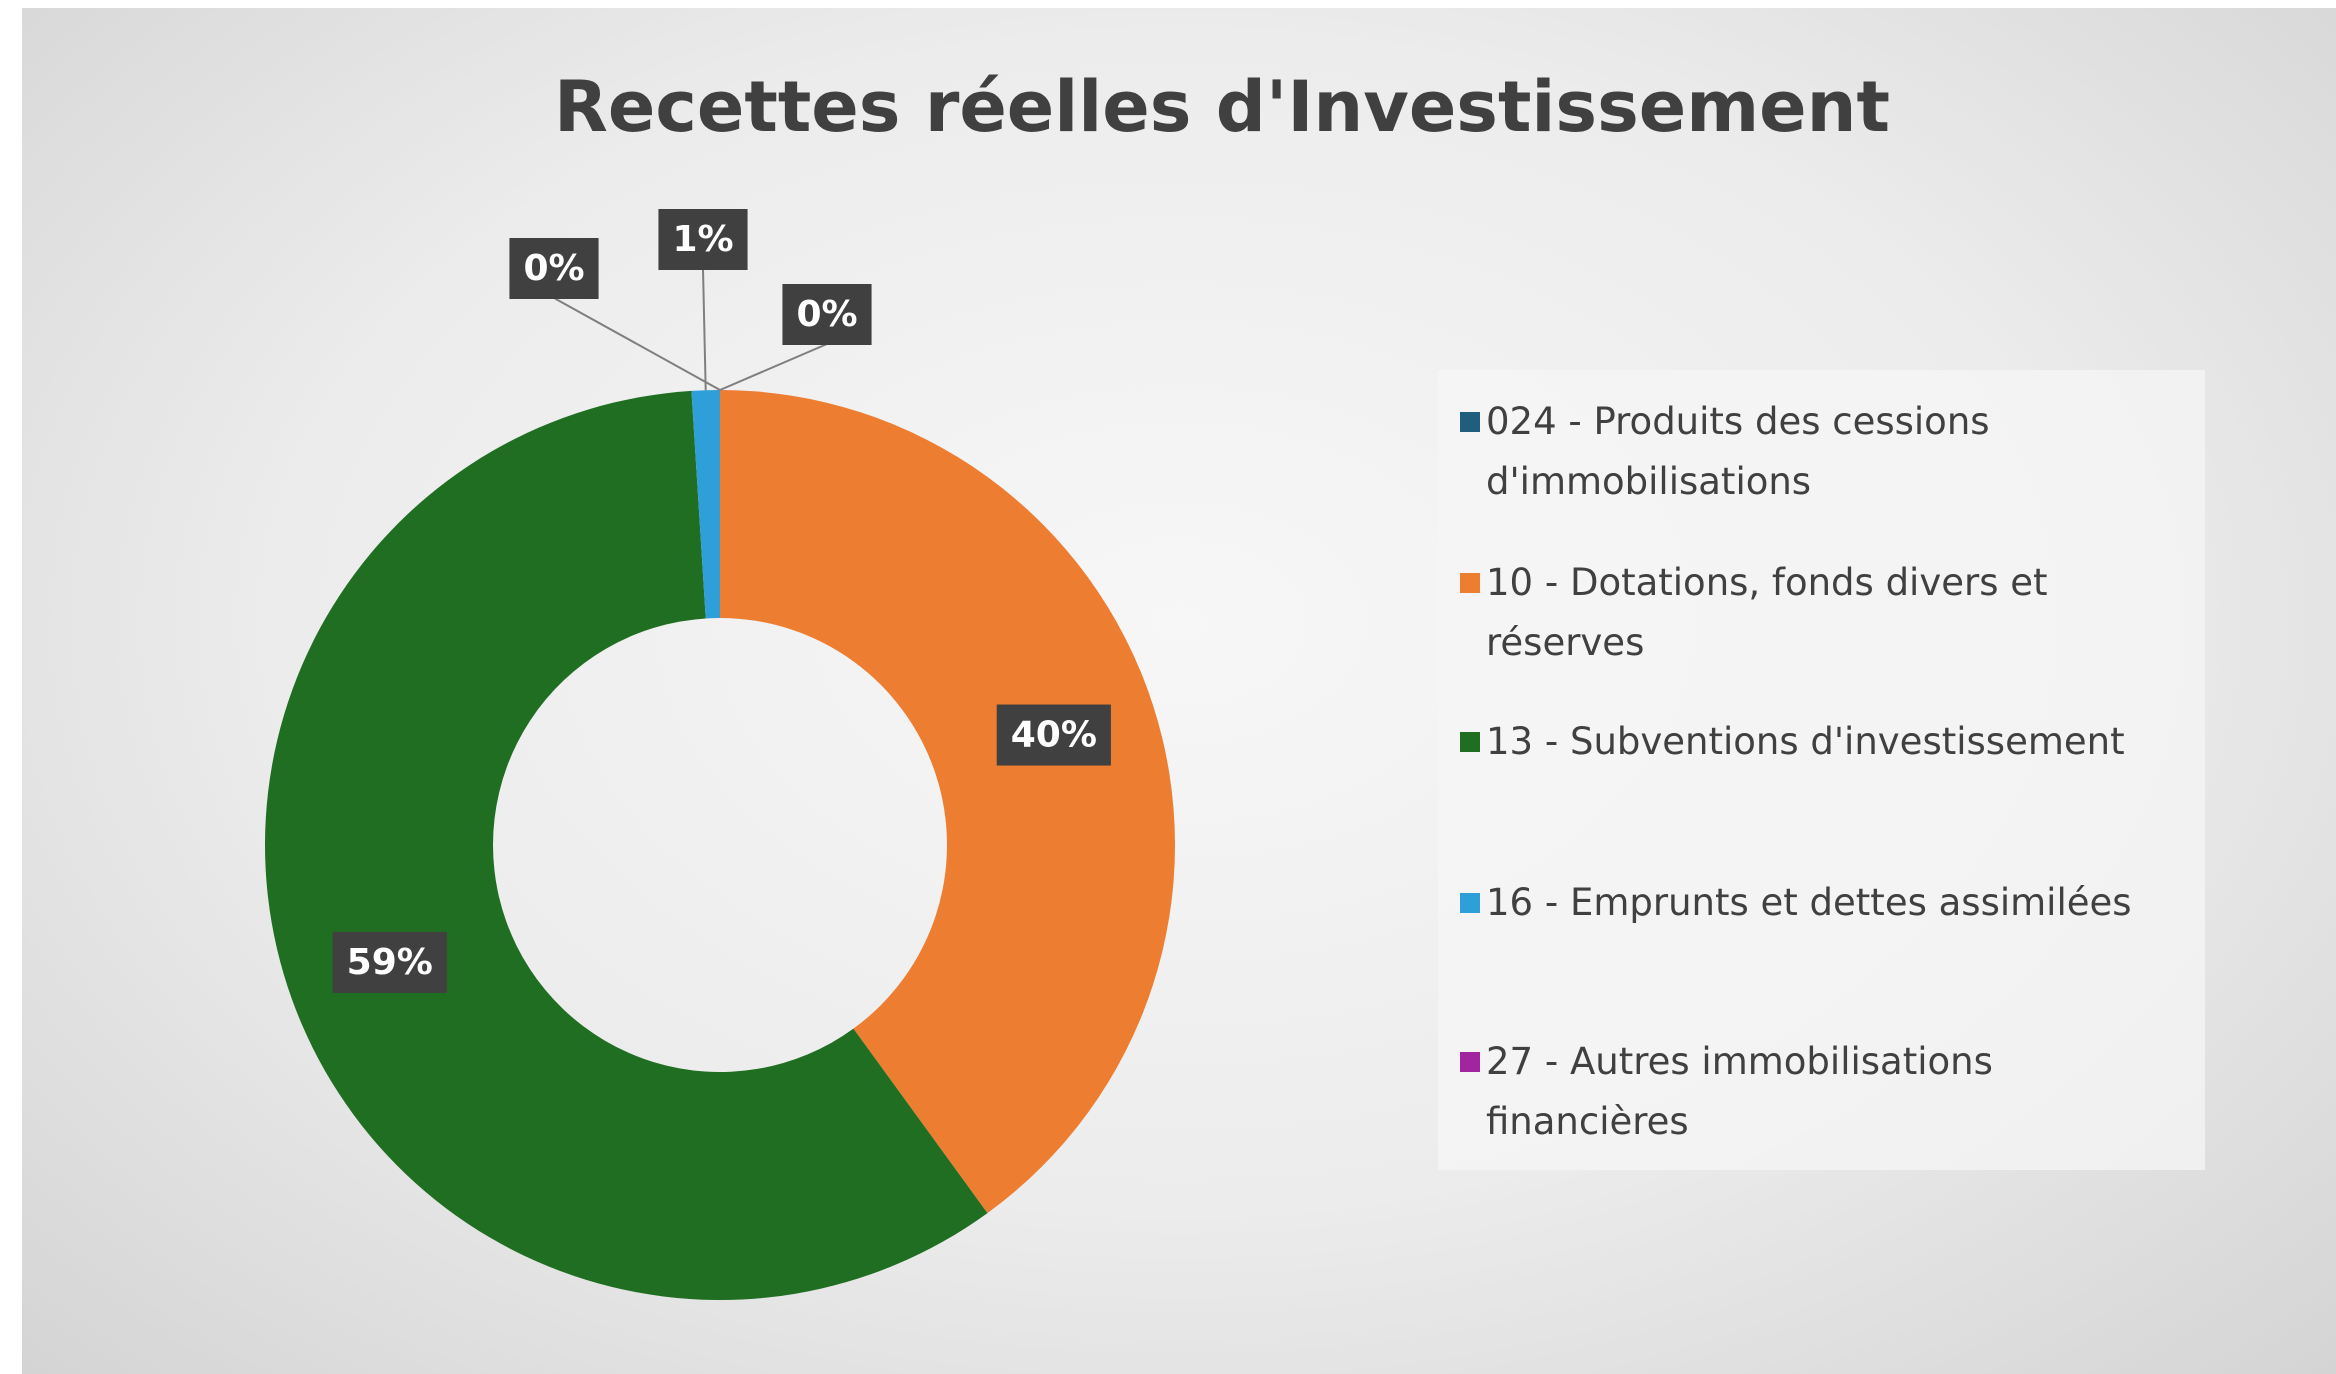 Image resolution: width=2336 pixels, height=1374 pixels. I want to click on legend-label: 10 - Dotations, fonds divers et réserves, so click(1767, 612).